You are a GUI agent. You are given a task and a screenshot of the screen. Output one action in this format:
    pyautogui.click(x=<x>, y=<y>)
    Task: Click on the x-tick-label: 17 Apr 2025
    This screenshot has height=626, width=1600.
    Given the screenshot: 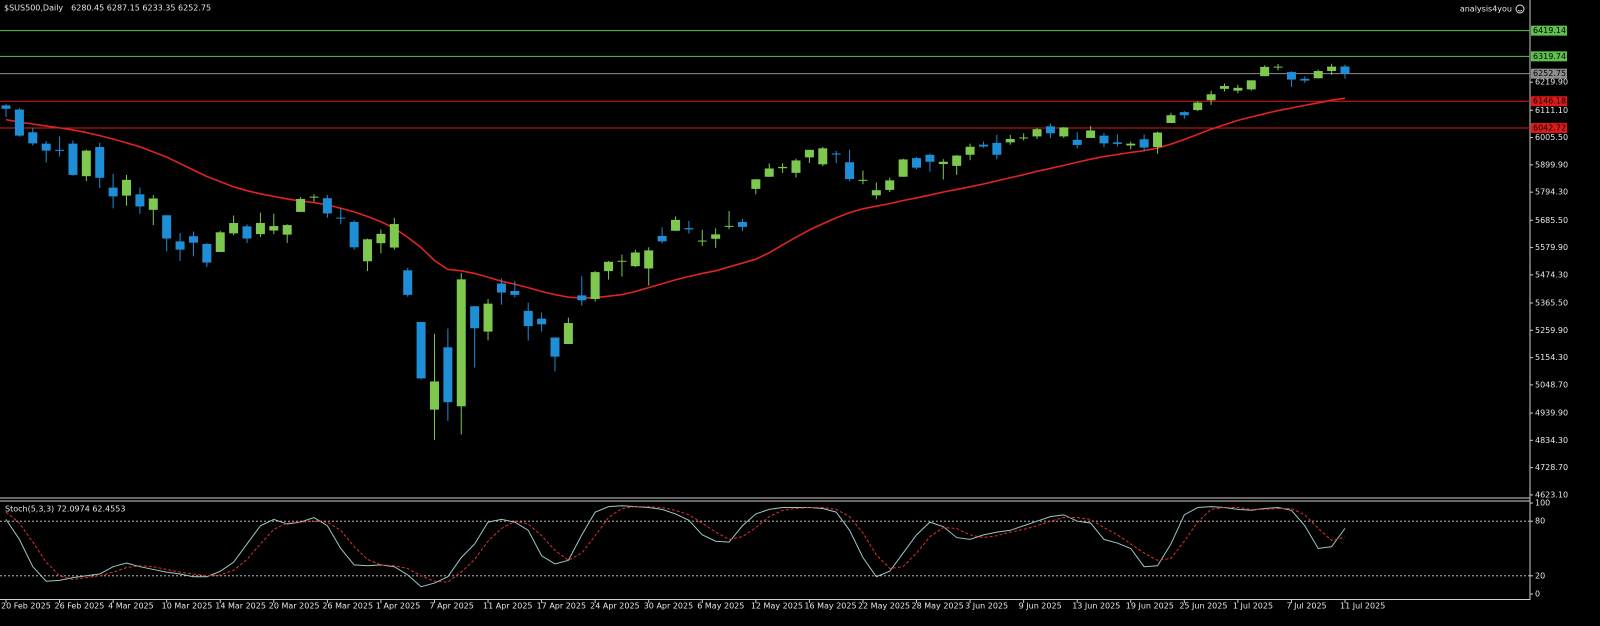 What is the action you would take?
    pyautogui.click(x=561, y=606)
    